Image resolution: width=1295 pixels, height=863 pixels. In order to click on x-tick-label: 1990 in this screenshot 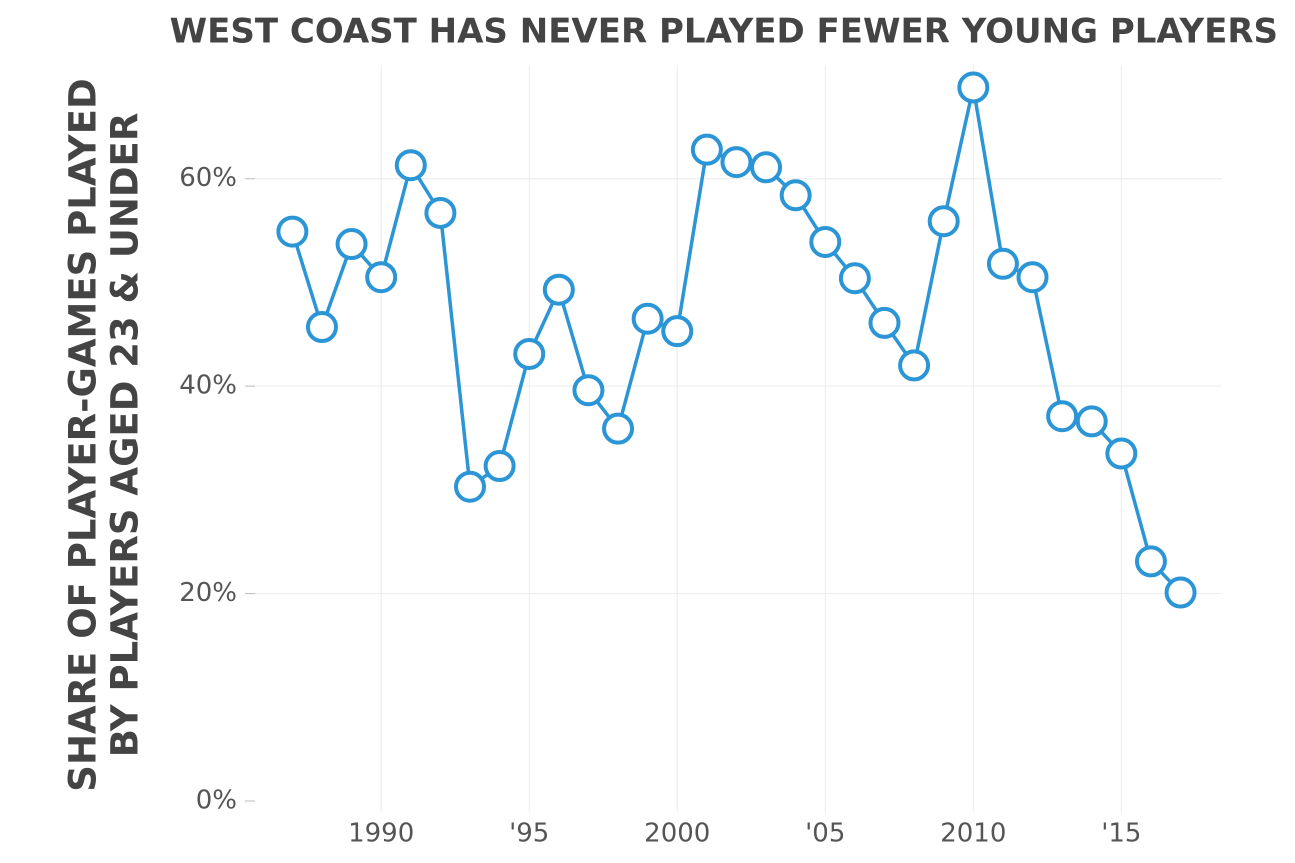, I will do `click(381, 834)`.